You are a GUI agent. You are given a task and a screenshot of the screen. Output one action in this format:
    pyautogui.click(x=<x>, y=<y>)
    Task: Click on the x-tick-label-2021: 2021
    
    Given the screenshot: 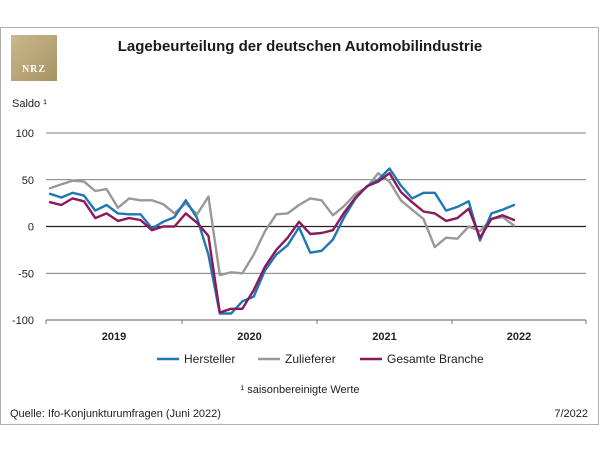 What is the action you would take?
    pyautogui.click(x=384, y=337)
    